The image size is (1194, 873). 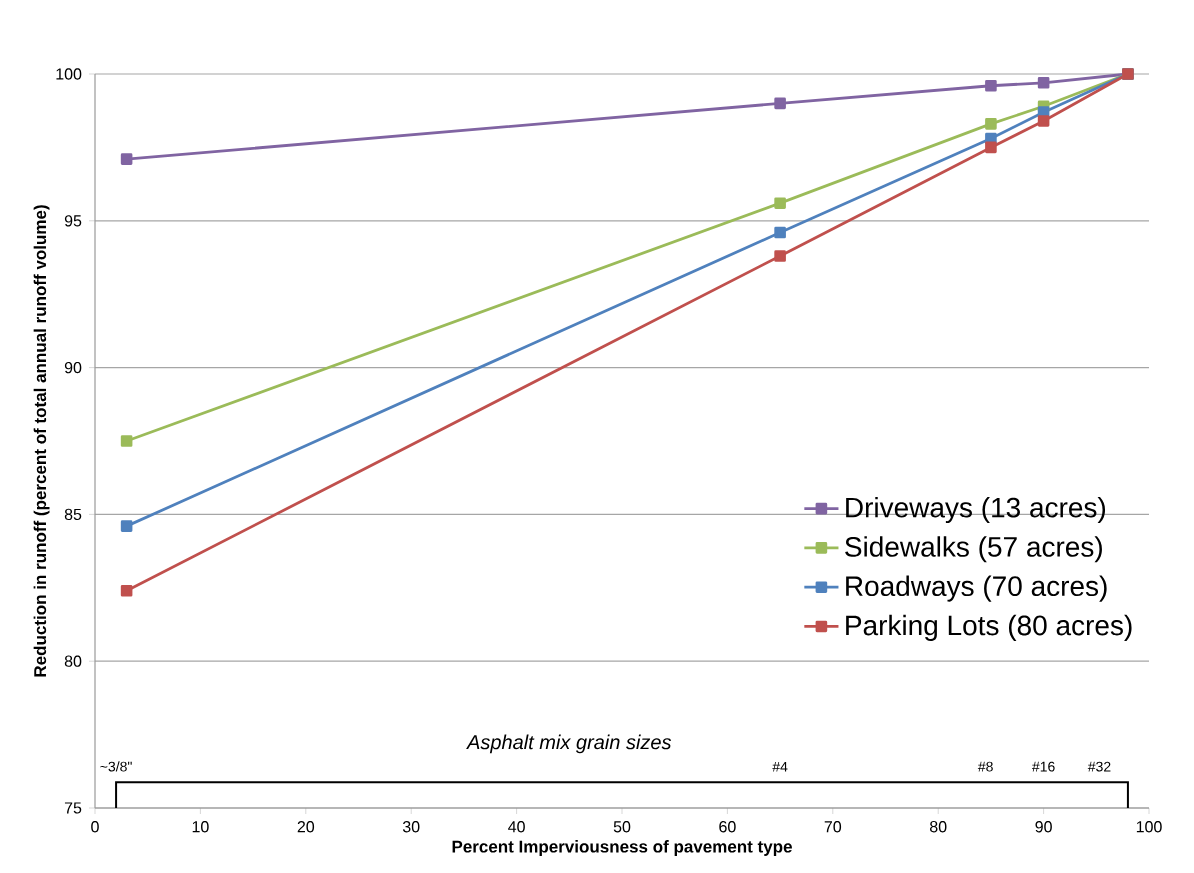 I want to click on x-tick-label: 100, so click(x=1149, y=827).